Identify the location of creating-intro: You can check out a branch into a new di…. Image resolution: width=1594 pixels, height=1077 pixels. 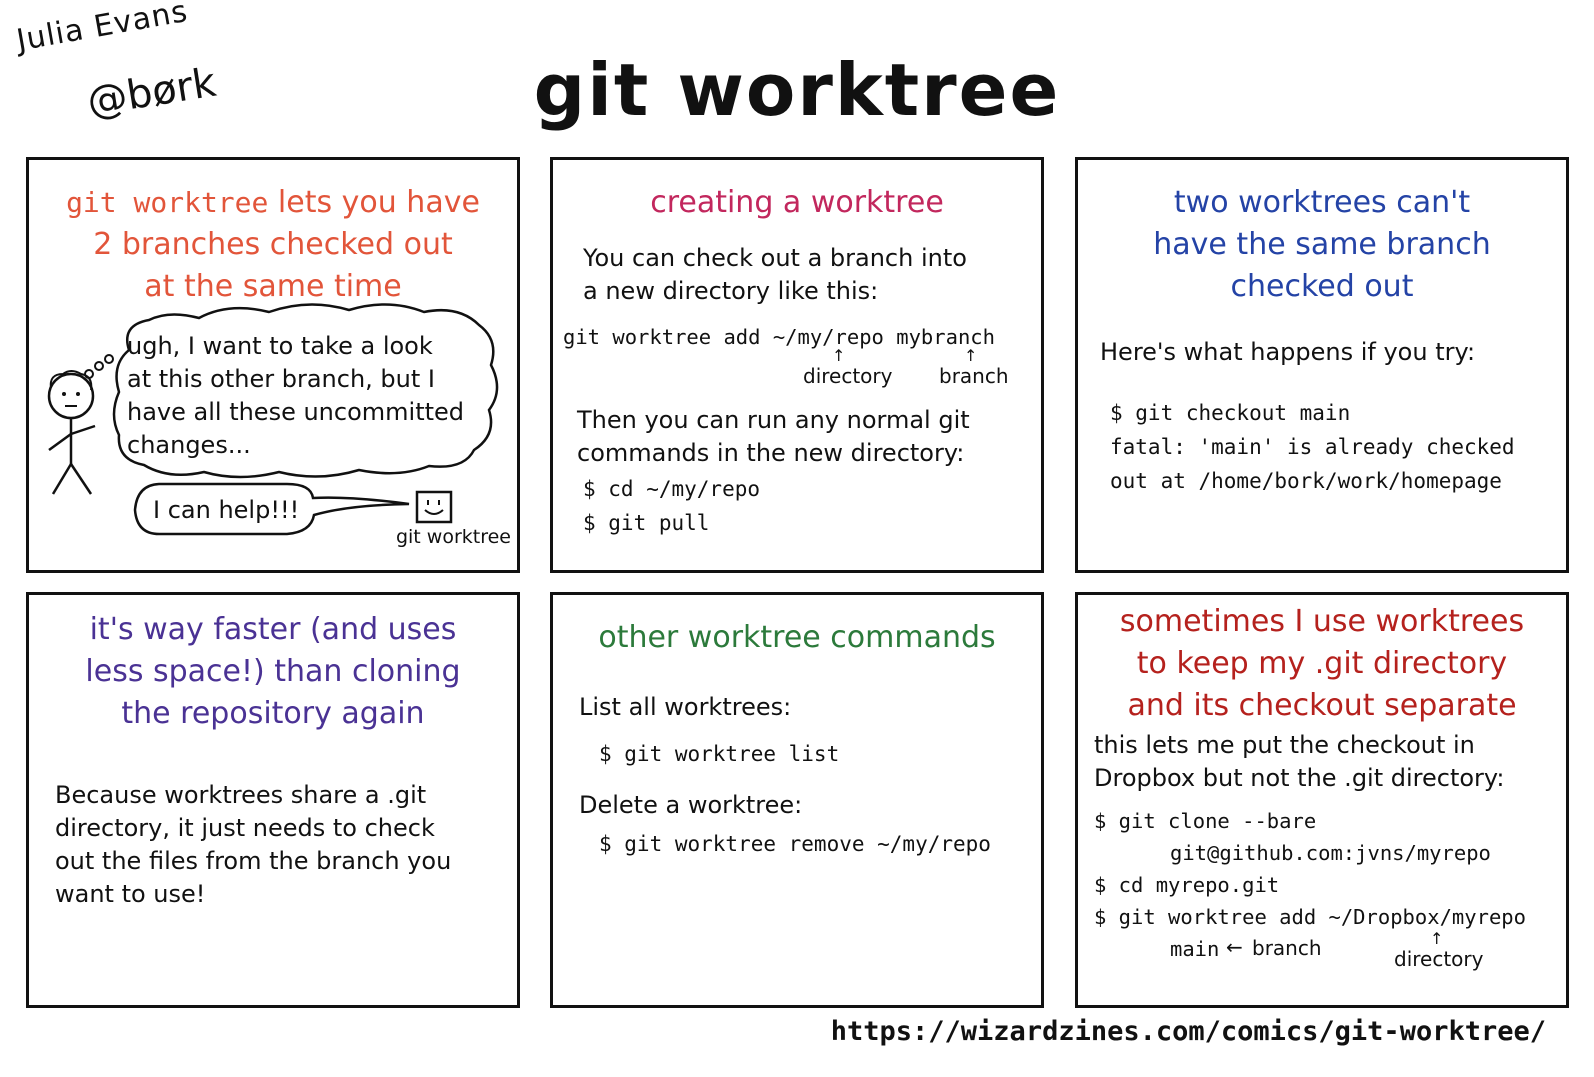
(775, 275).